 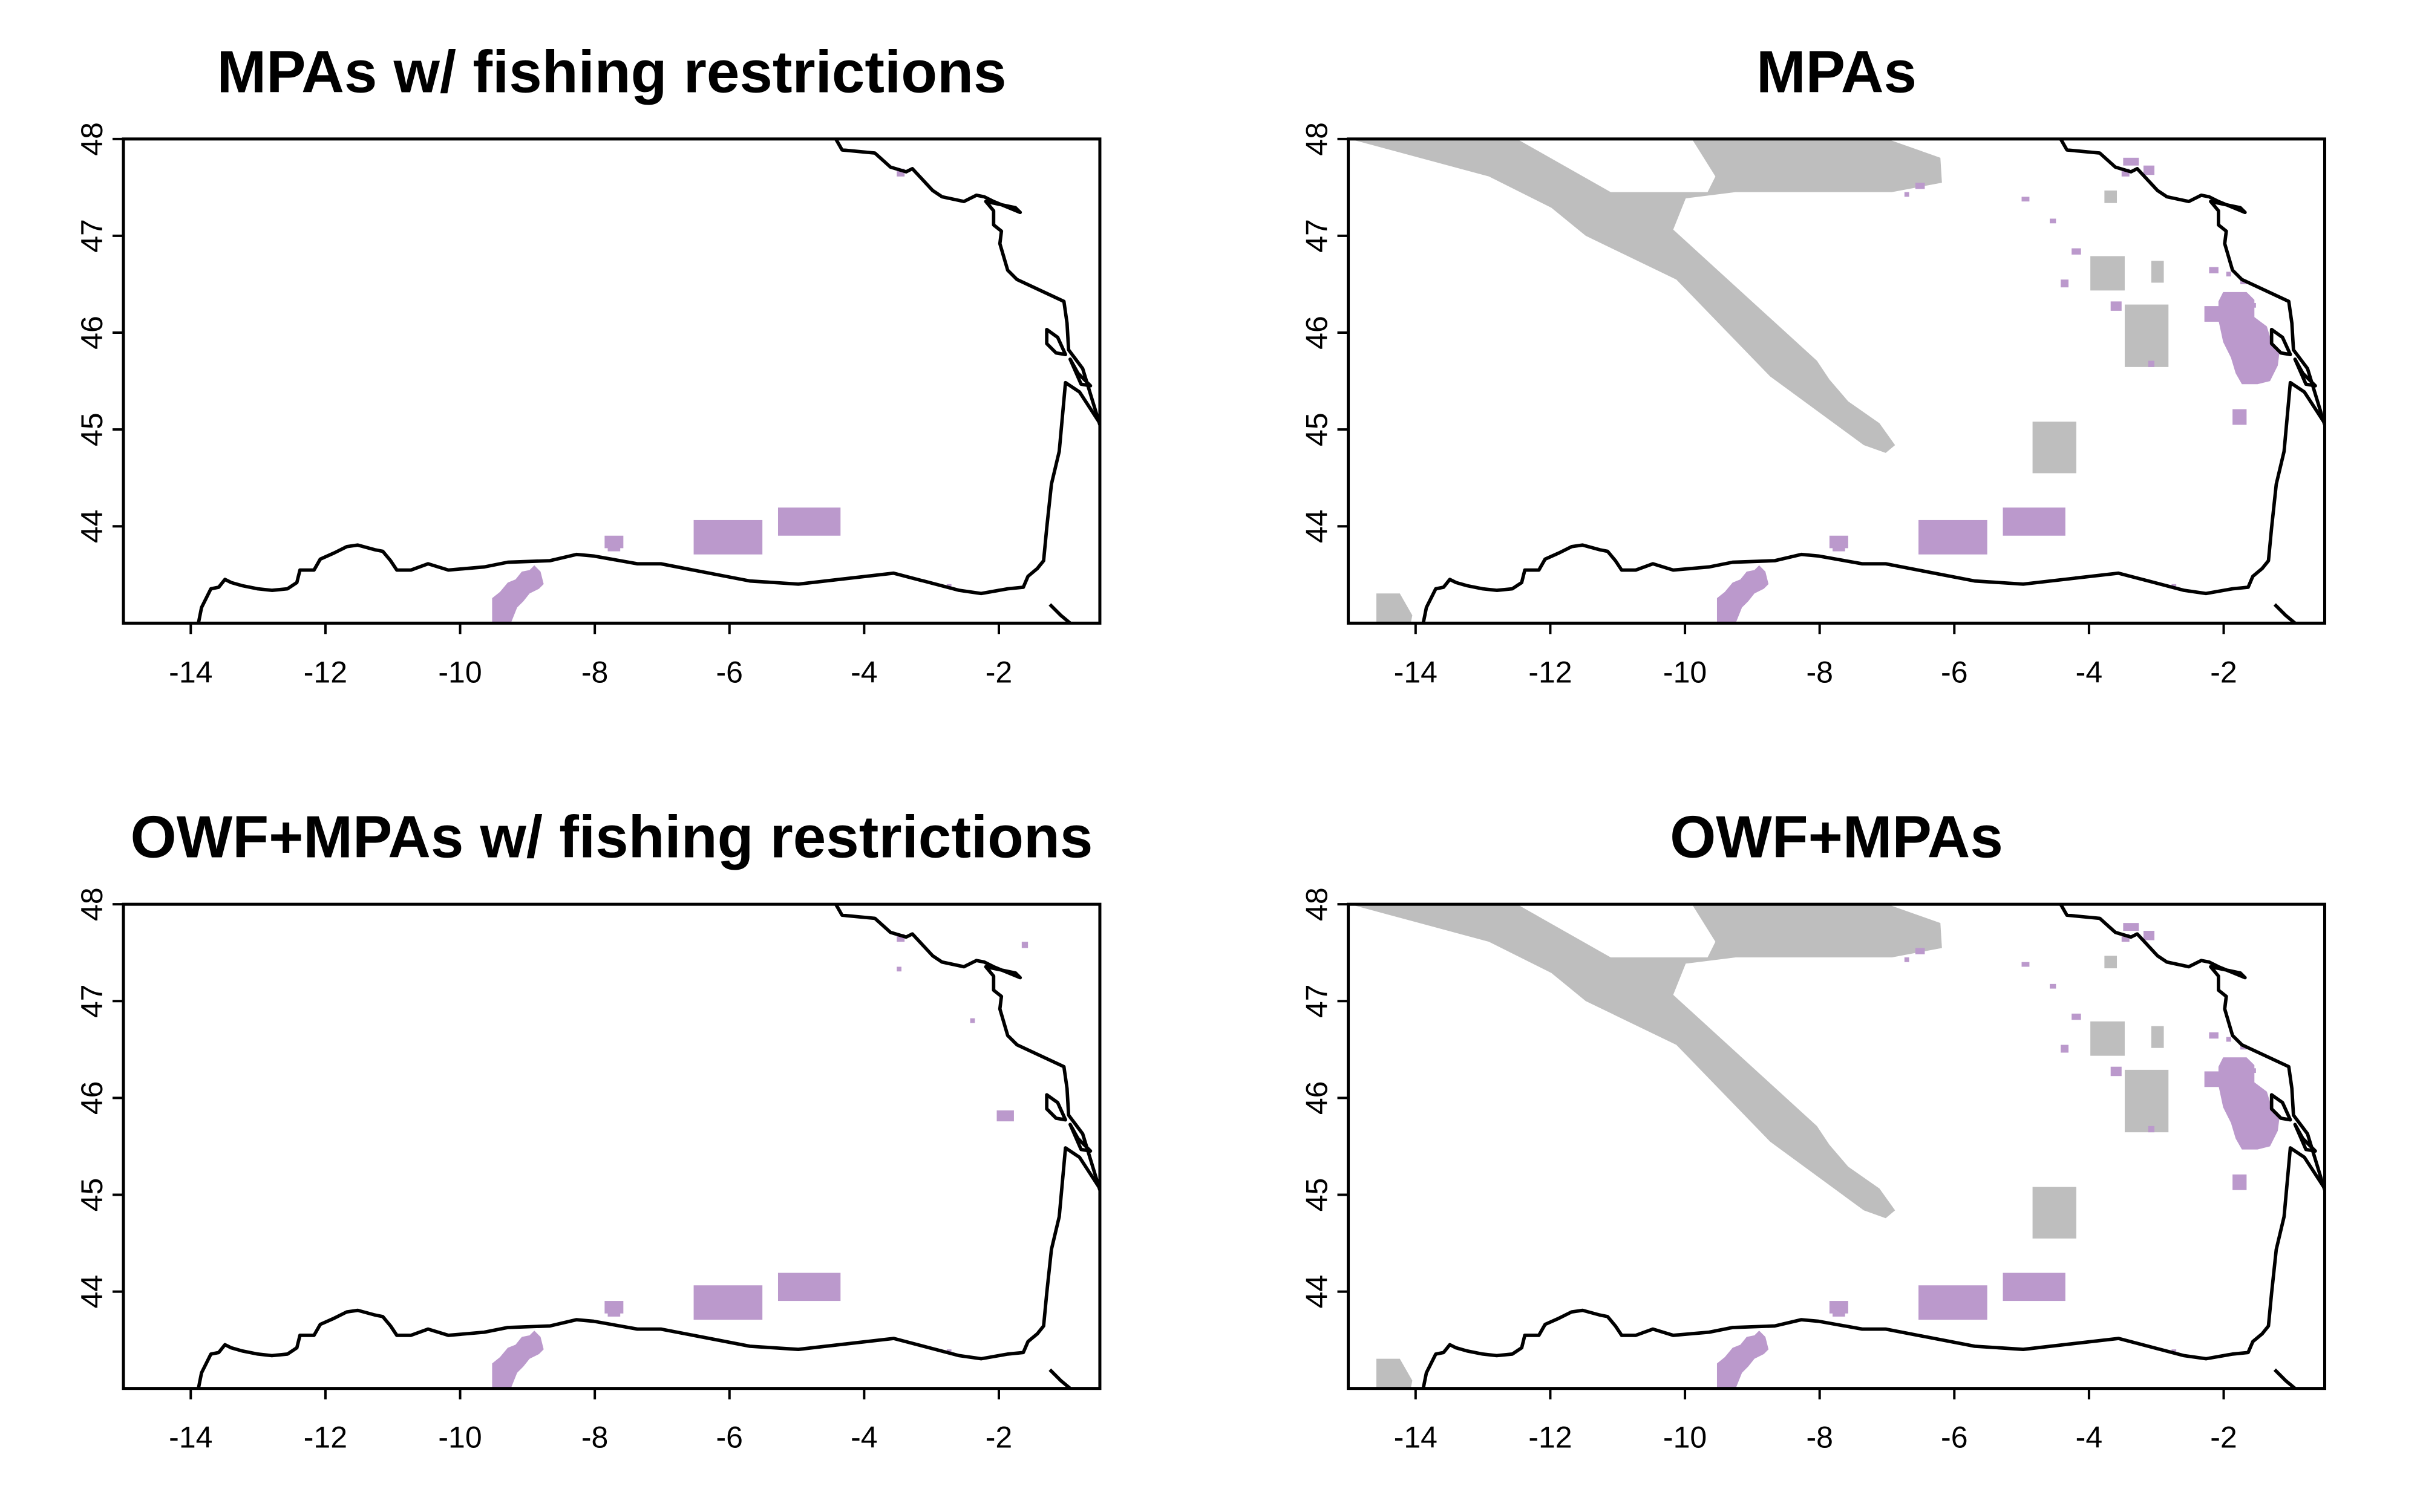 I want to click on panel-title: MPAs, so click(x=1836, y=71).